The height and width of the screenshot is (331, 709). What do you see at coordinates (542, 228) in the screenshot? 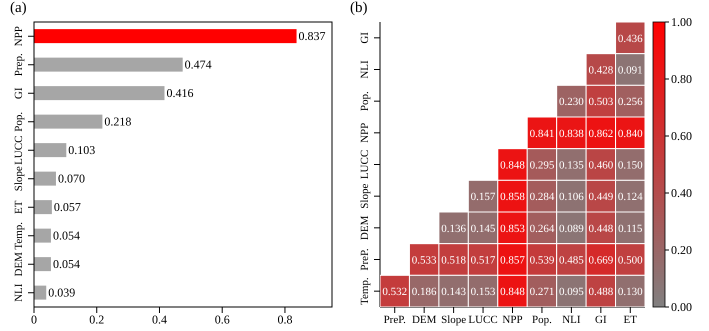
I see `data-label: 0.264` at bounding box center [542, 228].